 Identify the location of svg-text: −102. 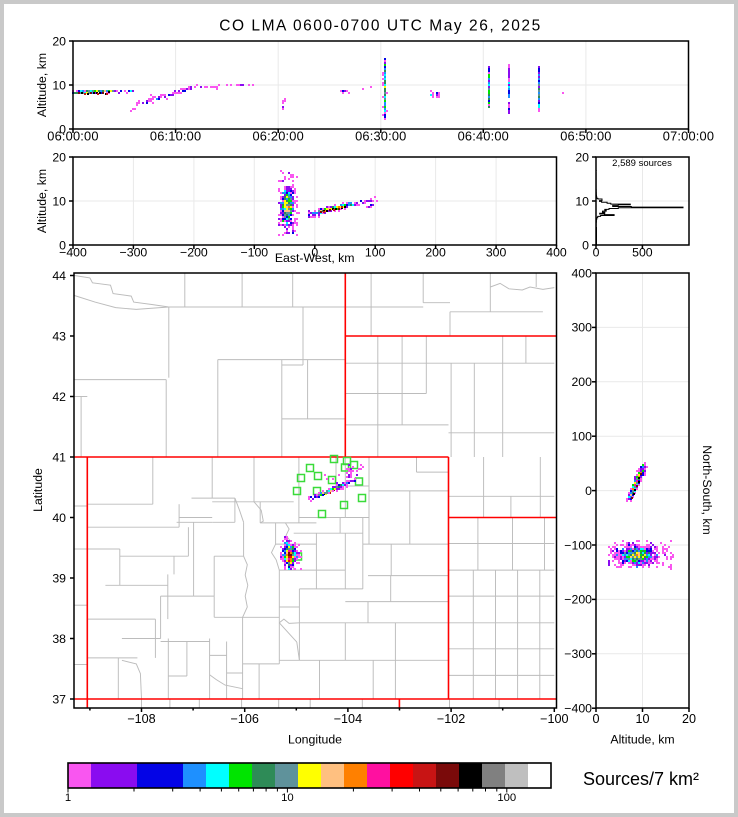
(451, 719).